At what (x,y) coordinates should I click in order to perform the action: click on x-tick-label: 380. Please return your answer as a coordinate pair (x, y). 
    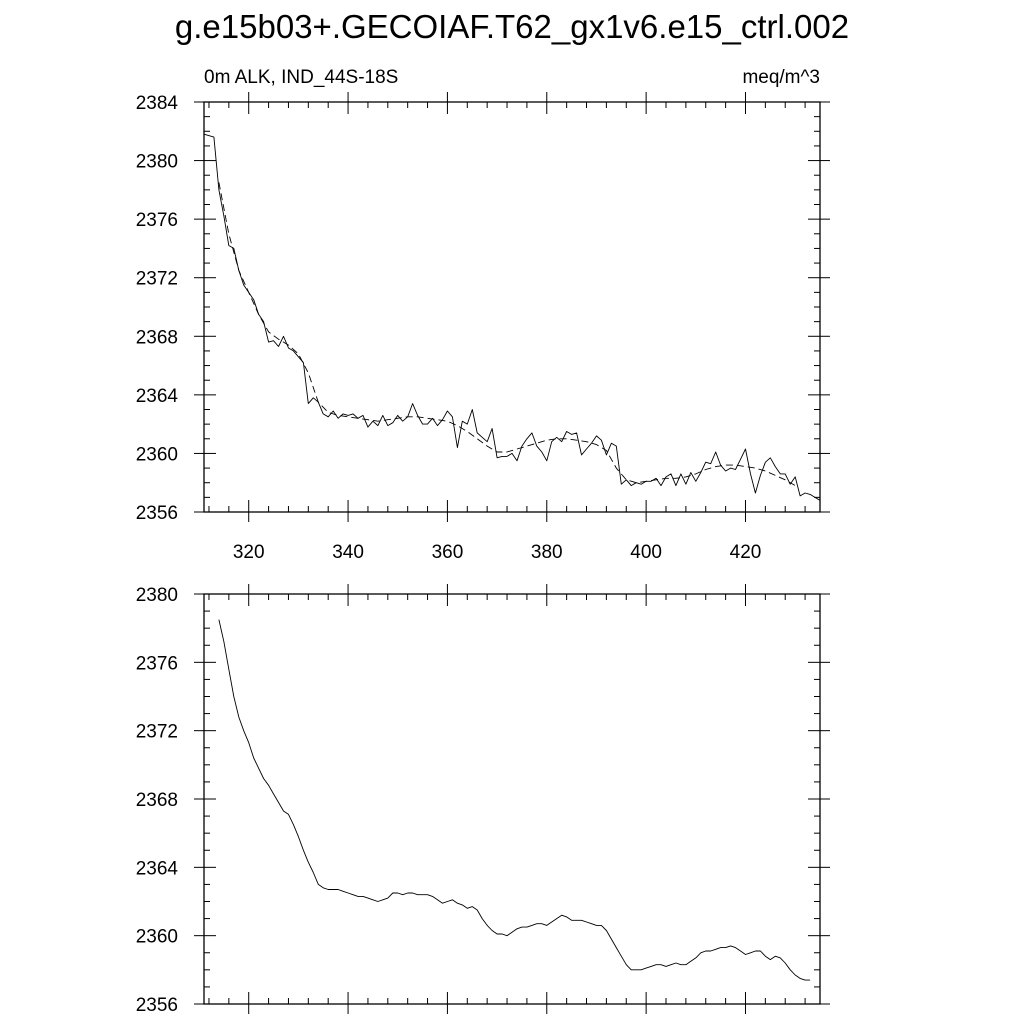
    Looking at the image, I should click on (547, 552).